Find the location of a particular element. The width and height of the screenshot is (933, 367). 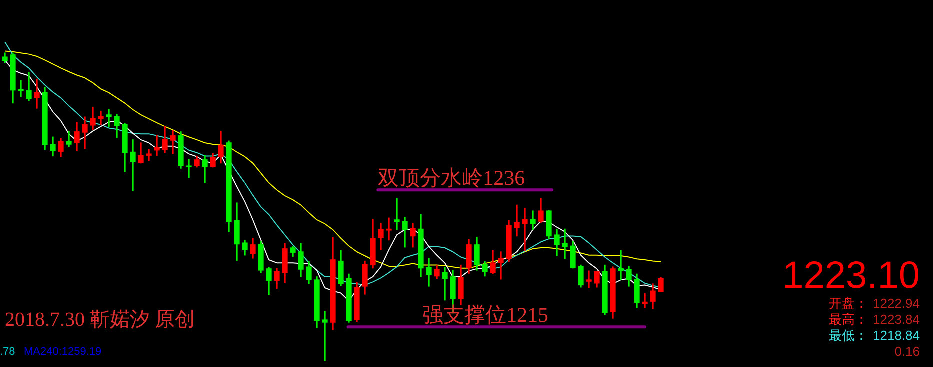

text: 最高： is located at coordinates (848, 319).